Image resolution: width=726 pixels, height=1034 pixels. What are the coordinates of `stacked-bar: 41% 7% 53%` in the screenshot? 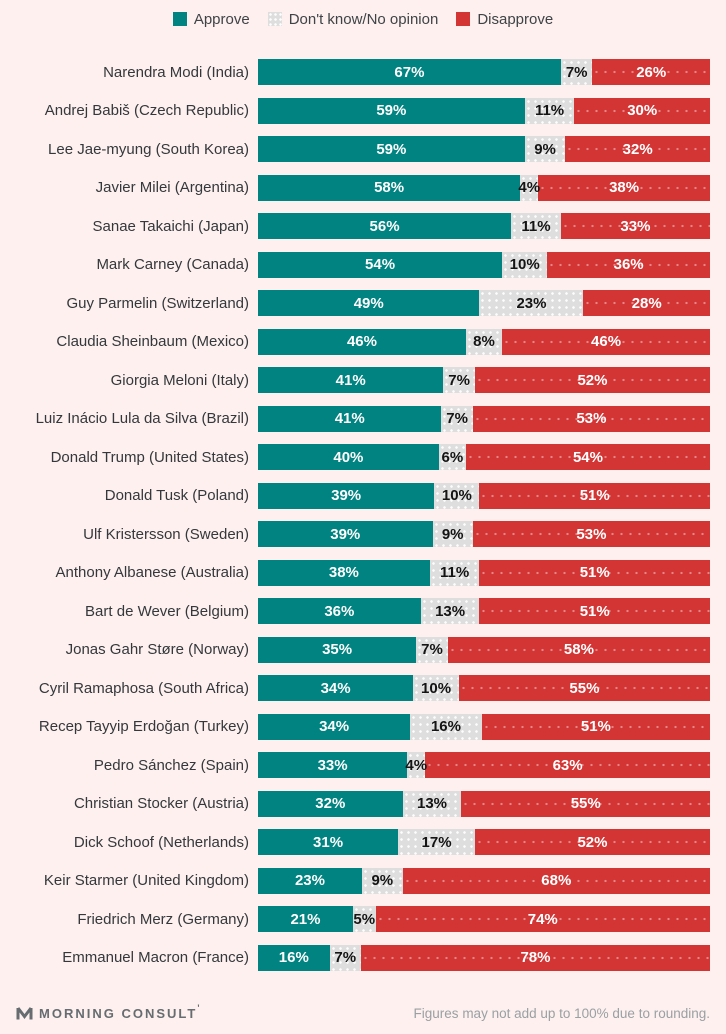 It's located at (484, 418).